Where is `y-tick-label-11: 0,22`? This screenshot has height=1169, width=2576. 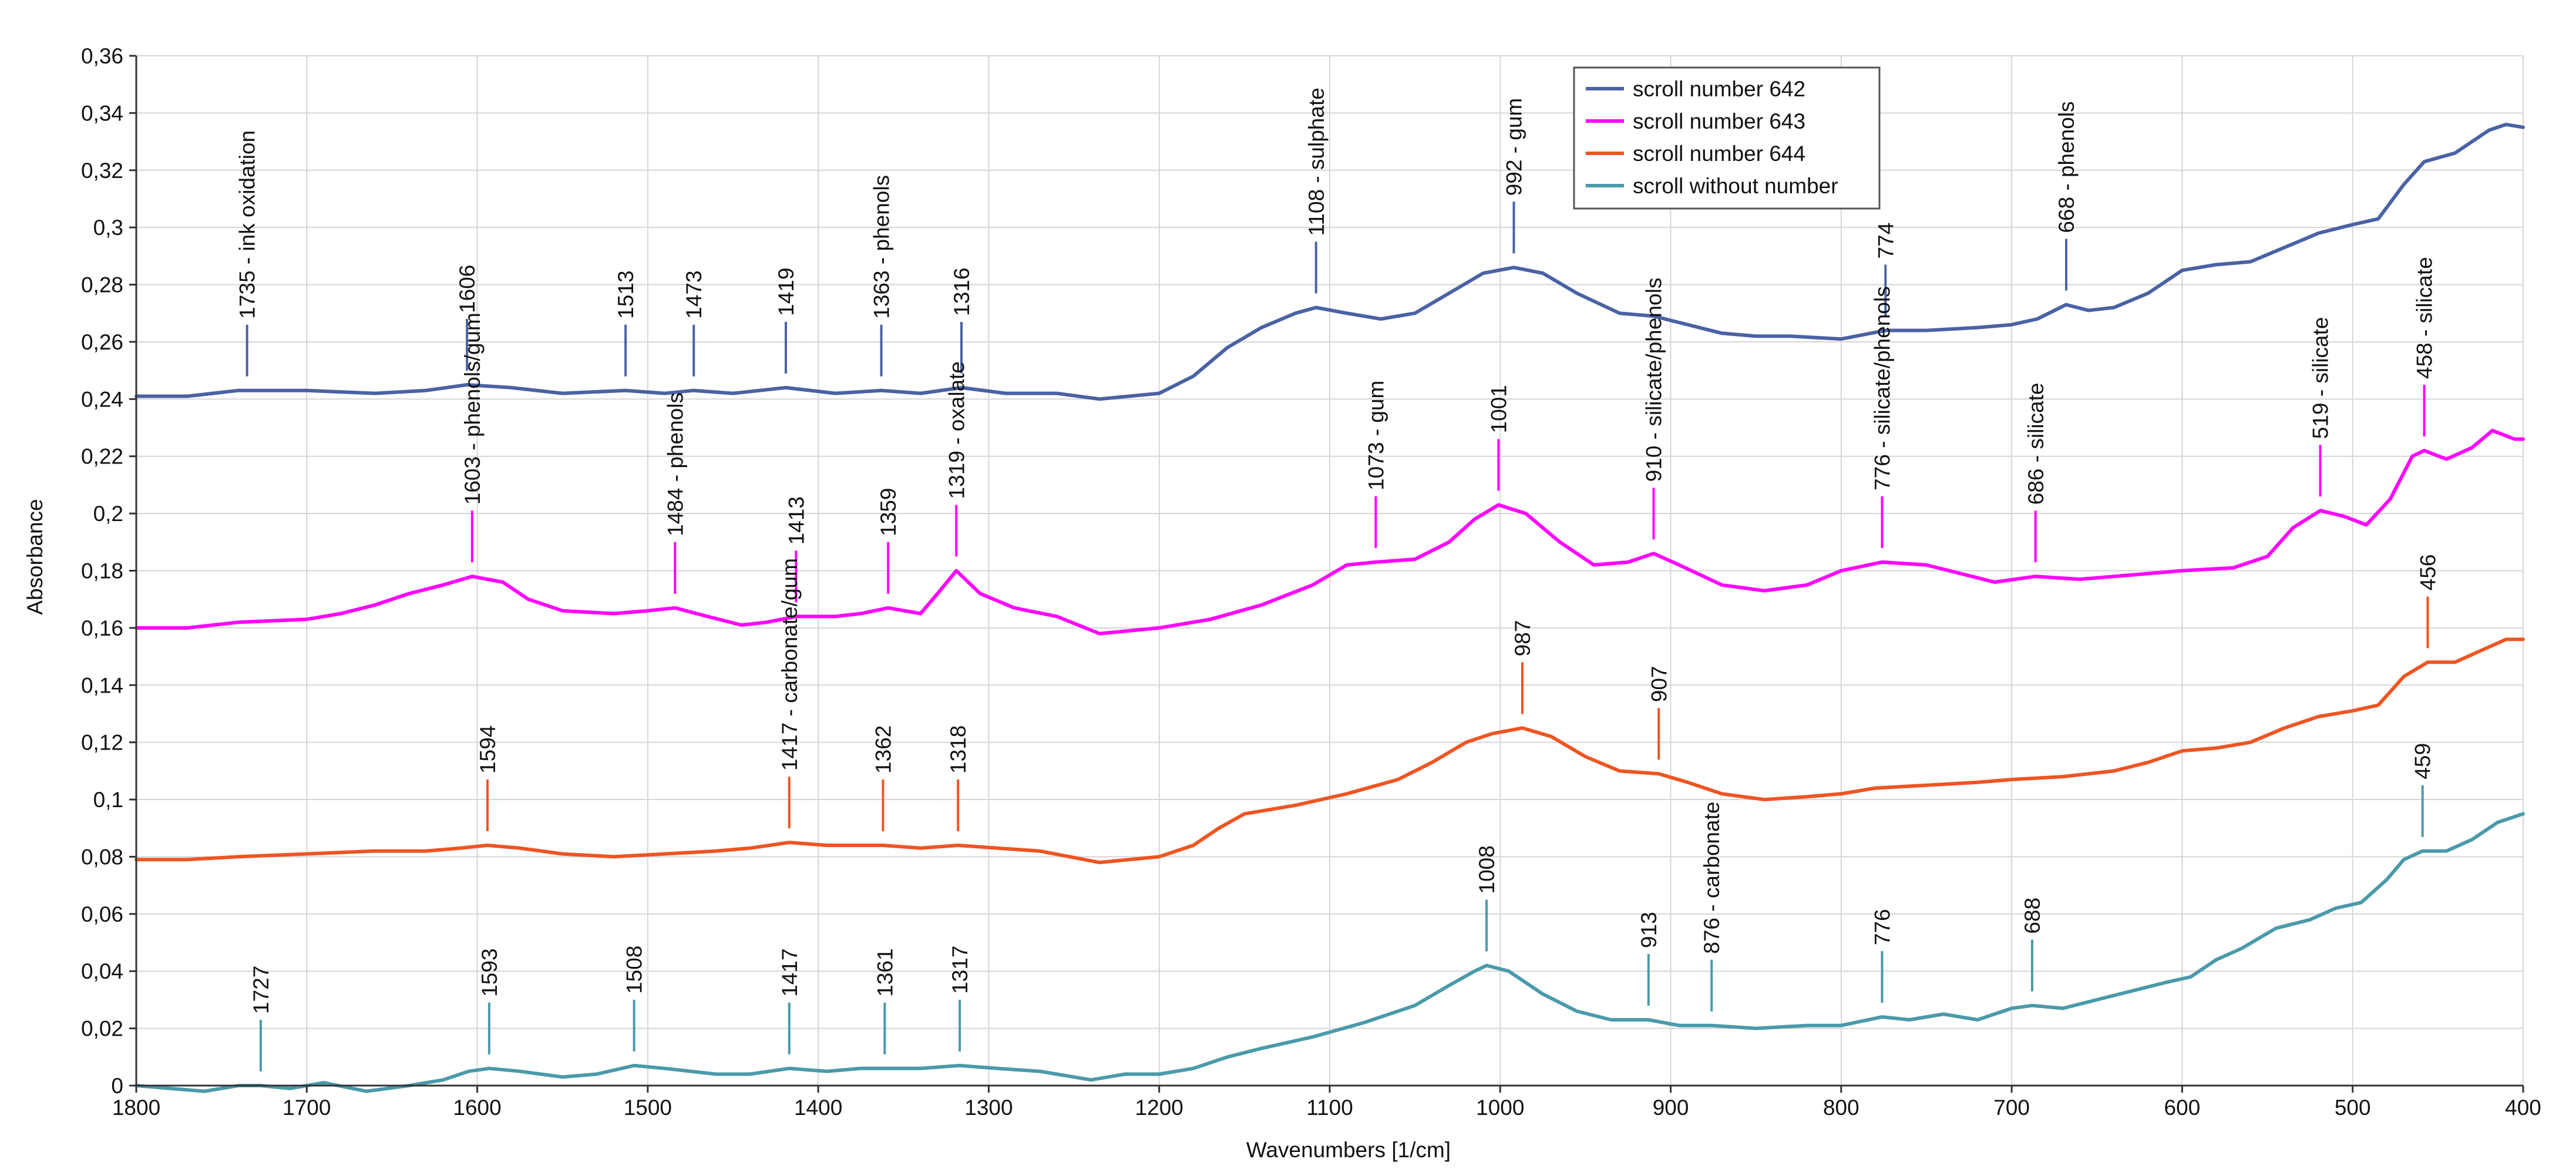
y-tick-label-11: 0,22 is located at coordinates (102, 457).